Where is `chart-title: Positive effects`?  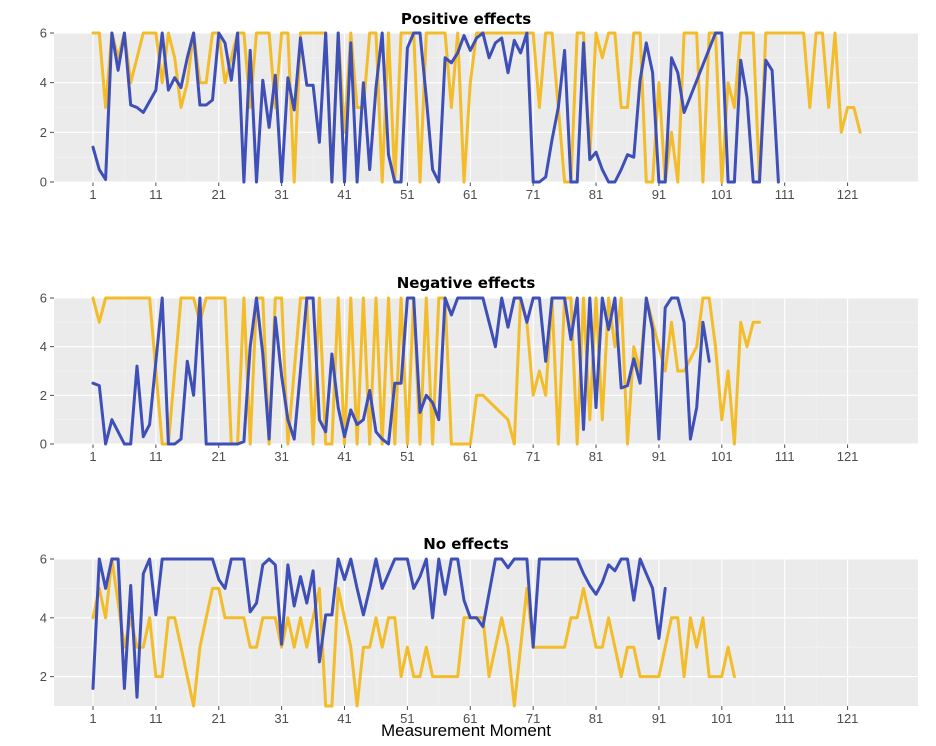
chart-title: Positive effects is located at coordinates (466, 19).